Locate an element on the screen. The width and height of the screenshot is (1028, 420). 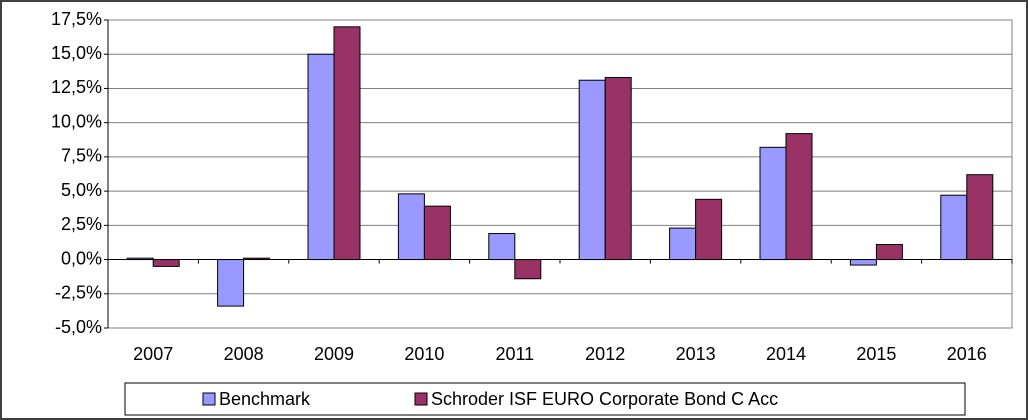
x-tick-label: 2010 is located at coordinates (424, 354).